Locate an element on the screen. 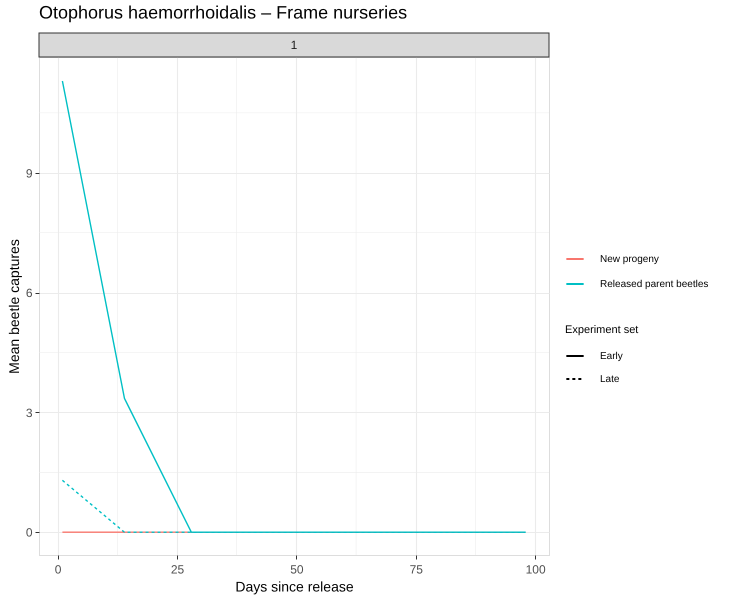 The width and height of the screenshot is (751, 601). chart-title: Otophorus haemorrhoidalis – Frame nurseries is located at coordinates (223, 12).